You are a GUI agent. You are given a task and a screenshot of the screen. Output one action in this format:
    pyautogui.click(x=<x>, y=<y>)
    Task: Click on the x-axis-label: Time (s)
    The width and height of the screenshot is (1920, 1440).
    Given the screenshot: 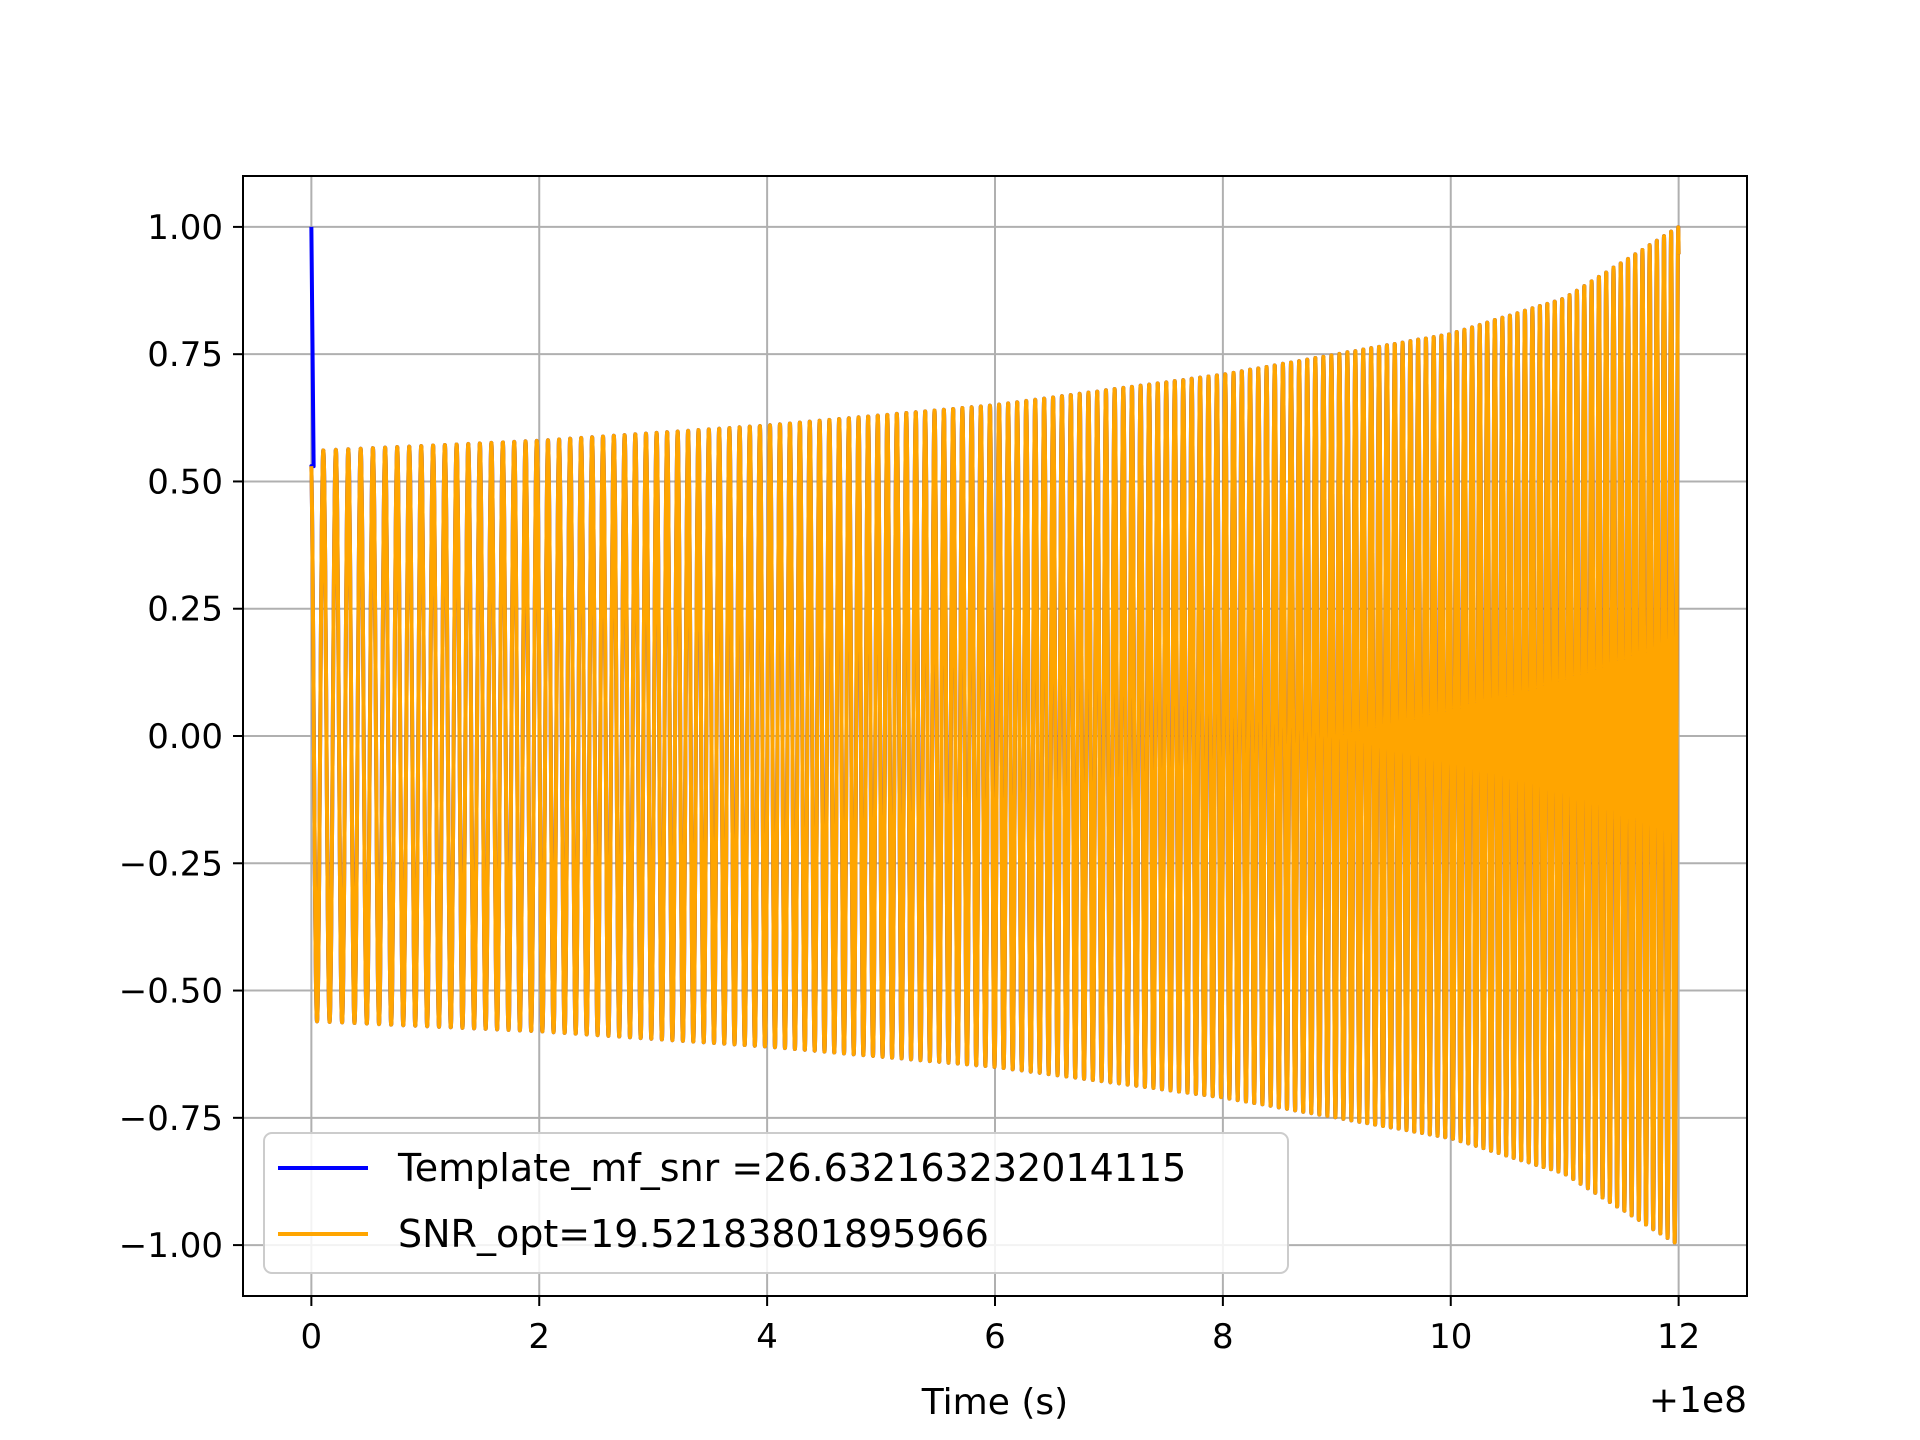 What is the action you would take?
    pyautogui.click(x=994, y=1402)
    